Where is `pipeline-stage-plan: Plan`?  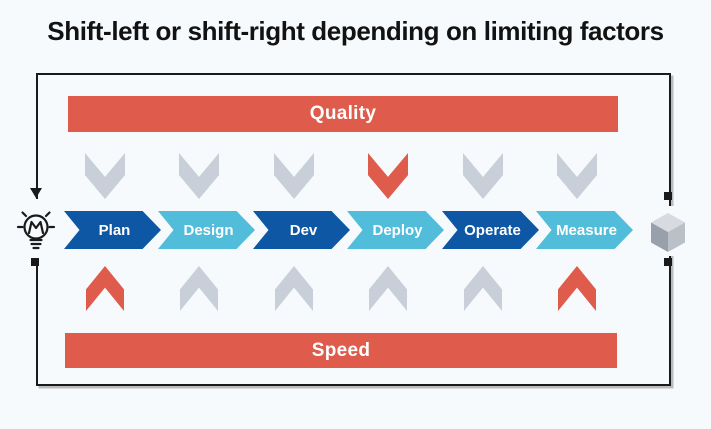 pipeline-stage-plan: Plan is located at coordinates (112, 230).